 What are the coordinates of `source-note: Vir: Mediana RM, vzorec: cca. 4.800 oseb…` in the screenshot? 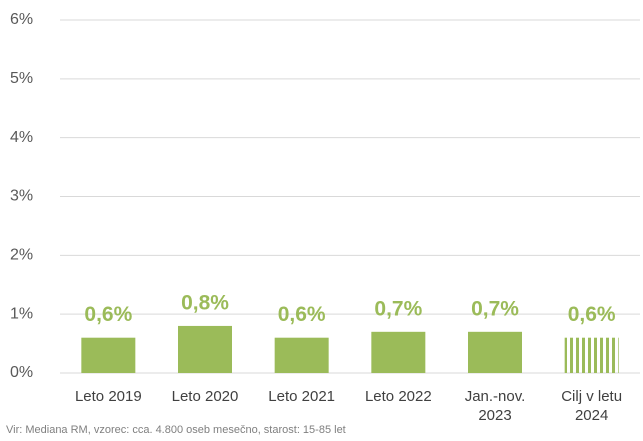 It's located at (176, 430).